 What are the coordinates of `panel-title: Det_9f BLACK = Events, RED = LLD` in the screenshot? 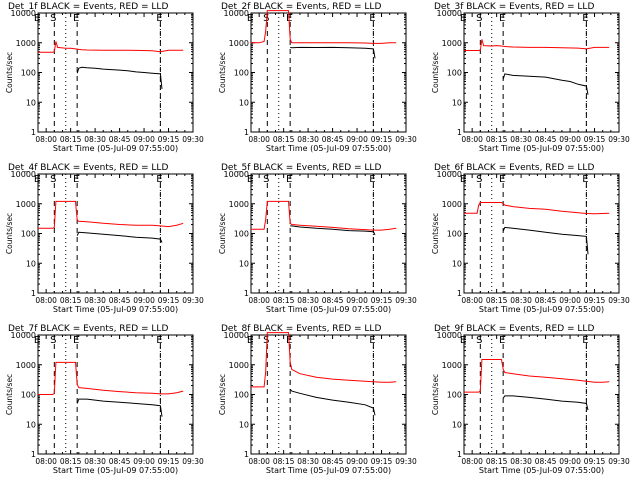 It's located at (514, 329).